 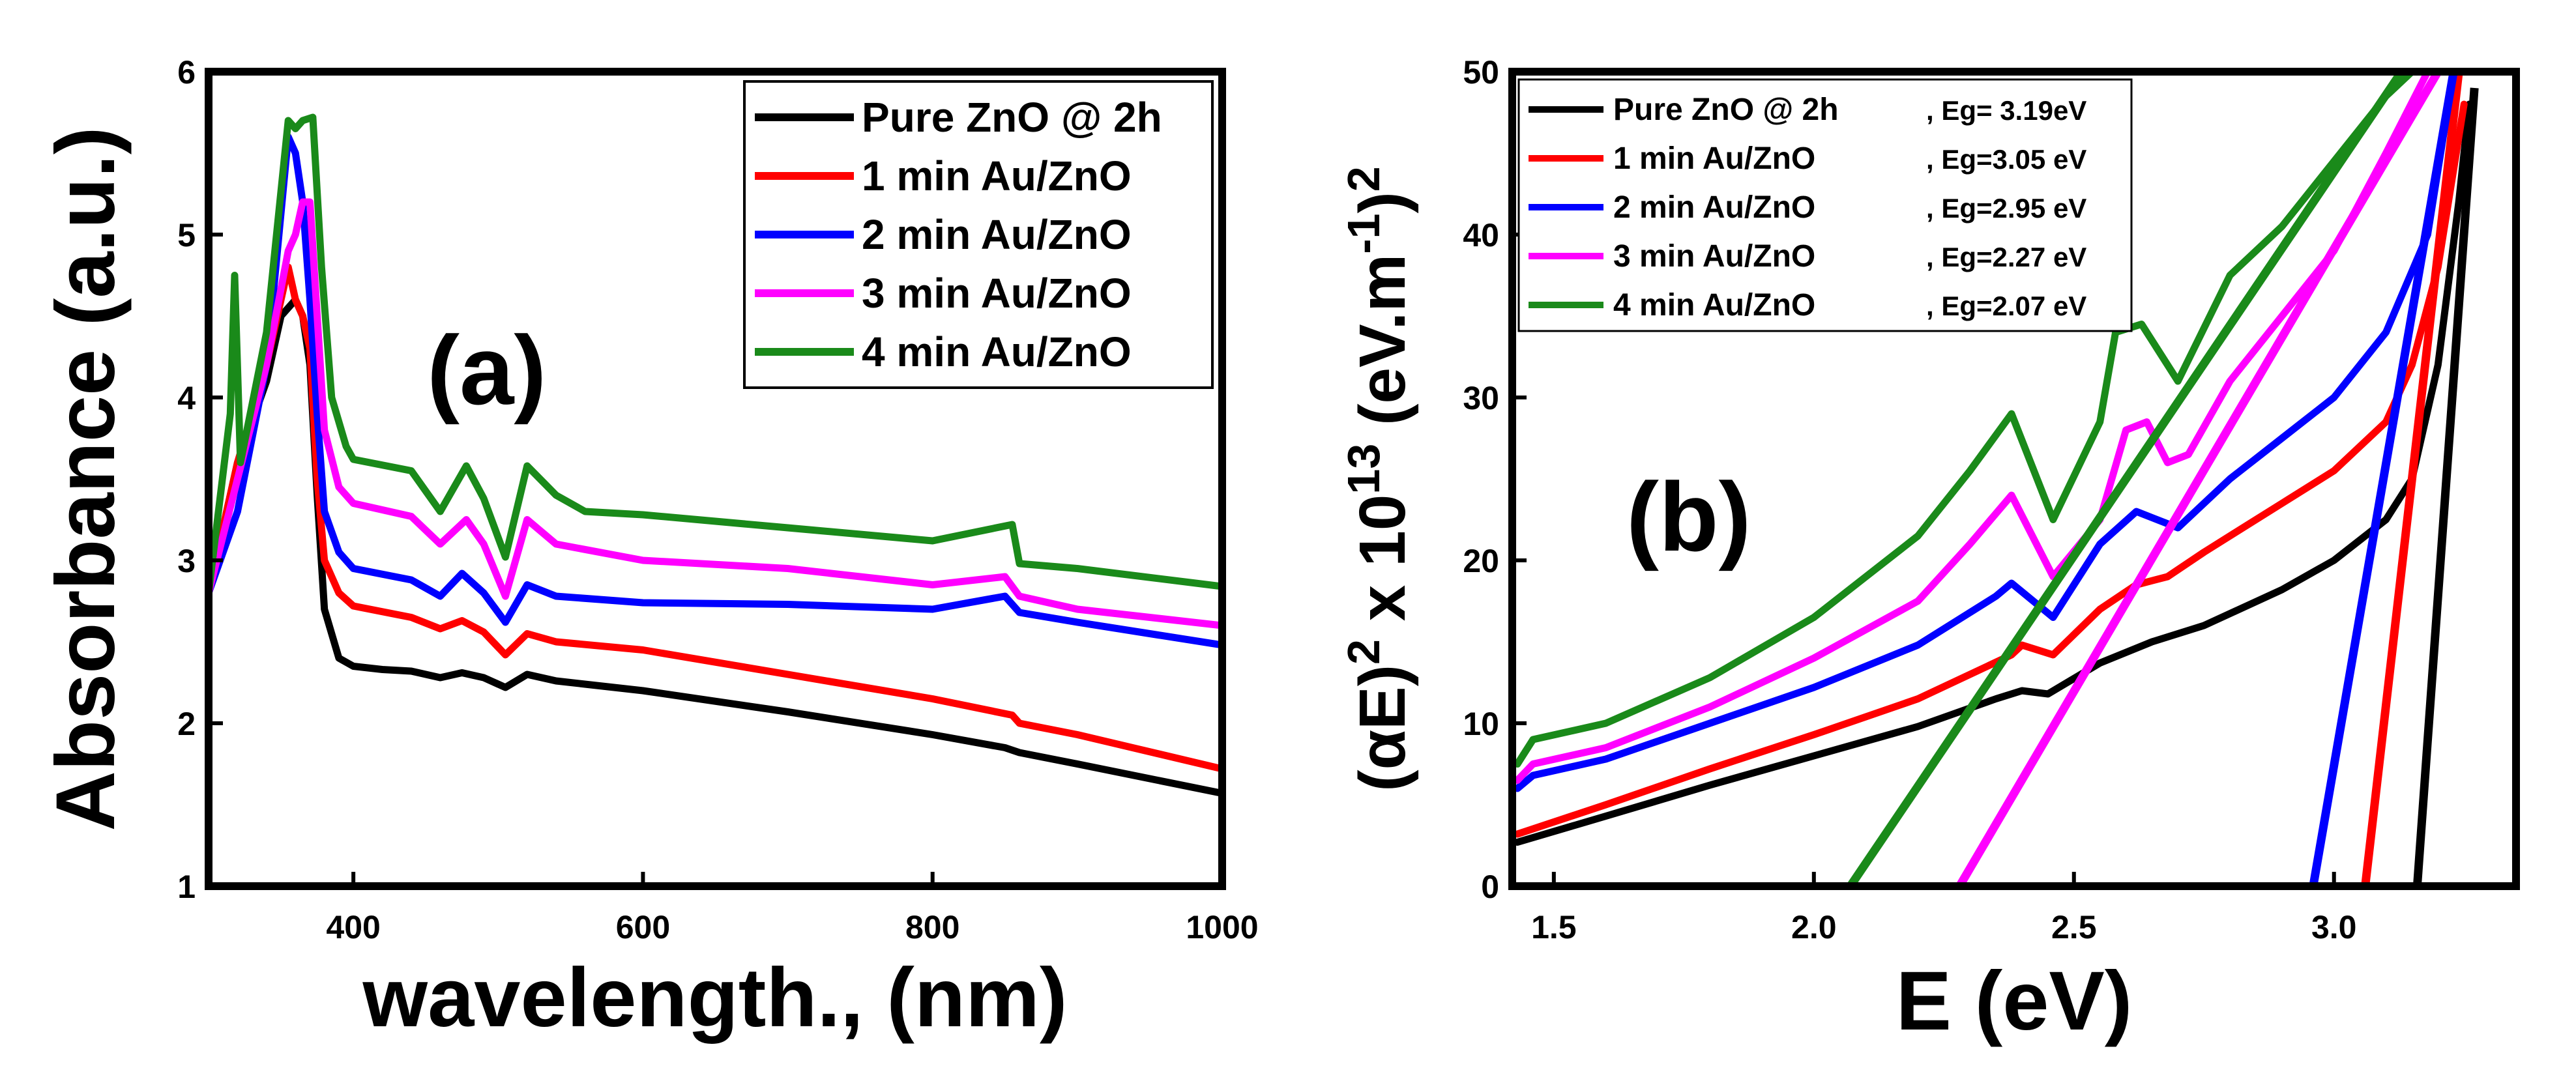 I want to click on chart-b-xtick-label: 2.0, so click(x=1814, y=927).